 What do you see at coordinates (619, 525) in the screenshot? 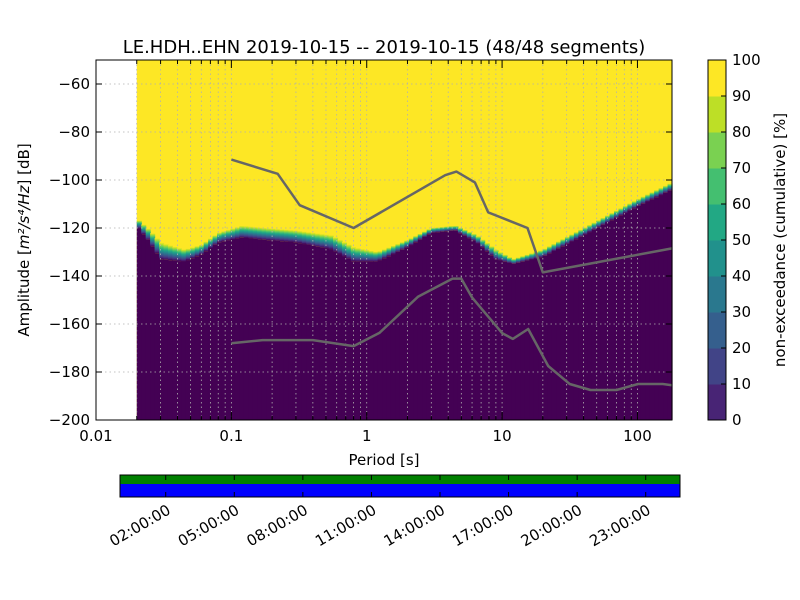
I see `coverage-tick-label: 23:00:00` at bounding box center [619, 525].